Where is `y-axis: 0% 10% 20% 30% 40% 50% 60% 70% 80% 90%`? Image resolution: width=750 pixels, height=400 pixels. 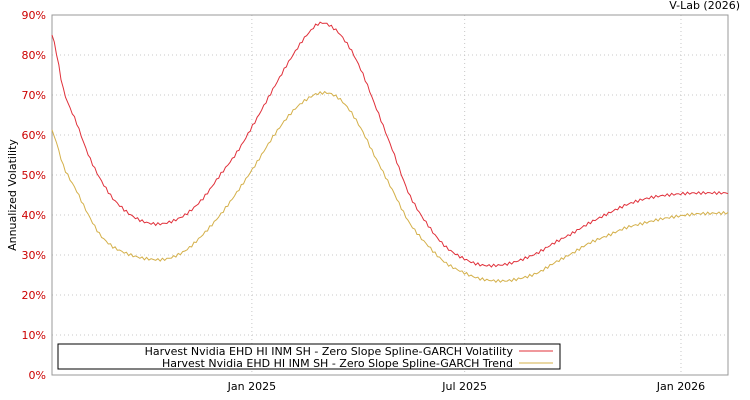
y-axis: 0% 10% 20% 30% 40% 50% 60% 70% 80% 90% is located at coordinates (34, 195).